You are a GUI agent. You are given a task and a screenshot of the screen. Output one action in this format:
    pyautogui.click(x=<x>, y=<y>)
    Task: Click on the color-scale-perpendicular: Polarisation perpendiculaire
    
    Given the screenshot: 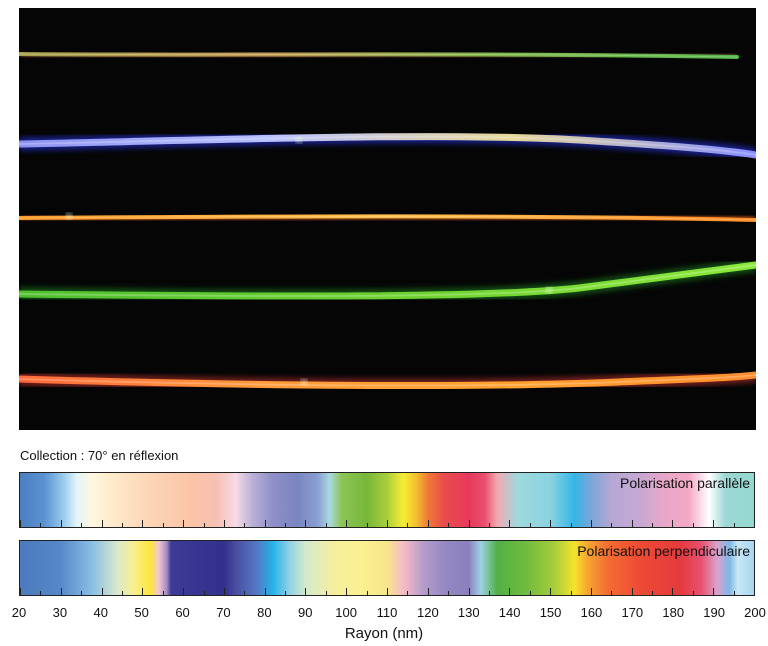 What is the action you would take?
    pyautogui.click(x=387, y=568)
    